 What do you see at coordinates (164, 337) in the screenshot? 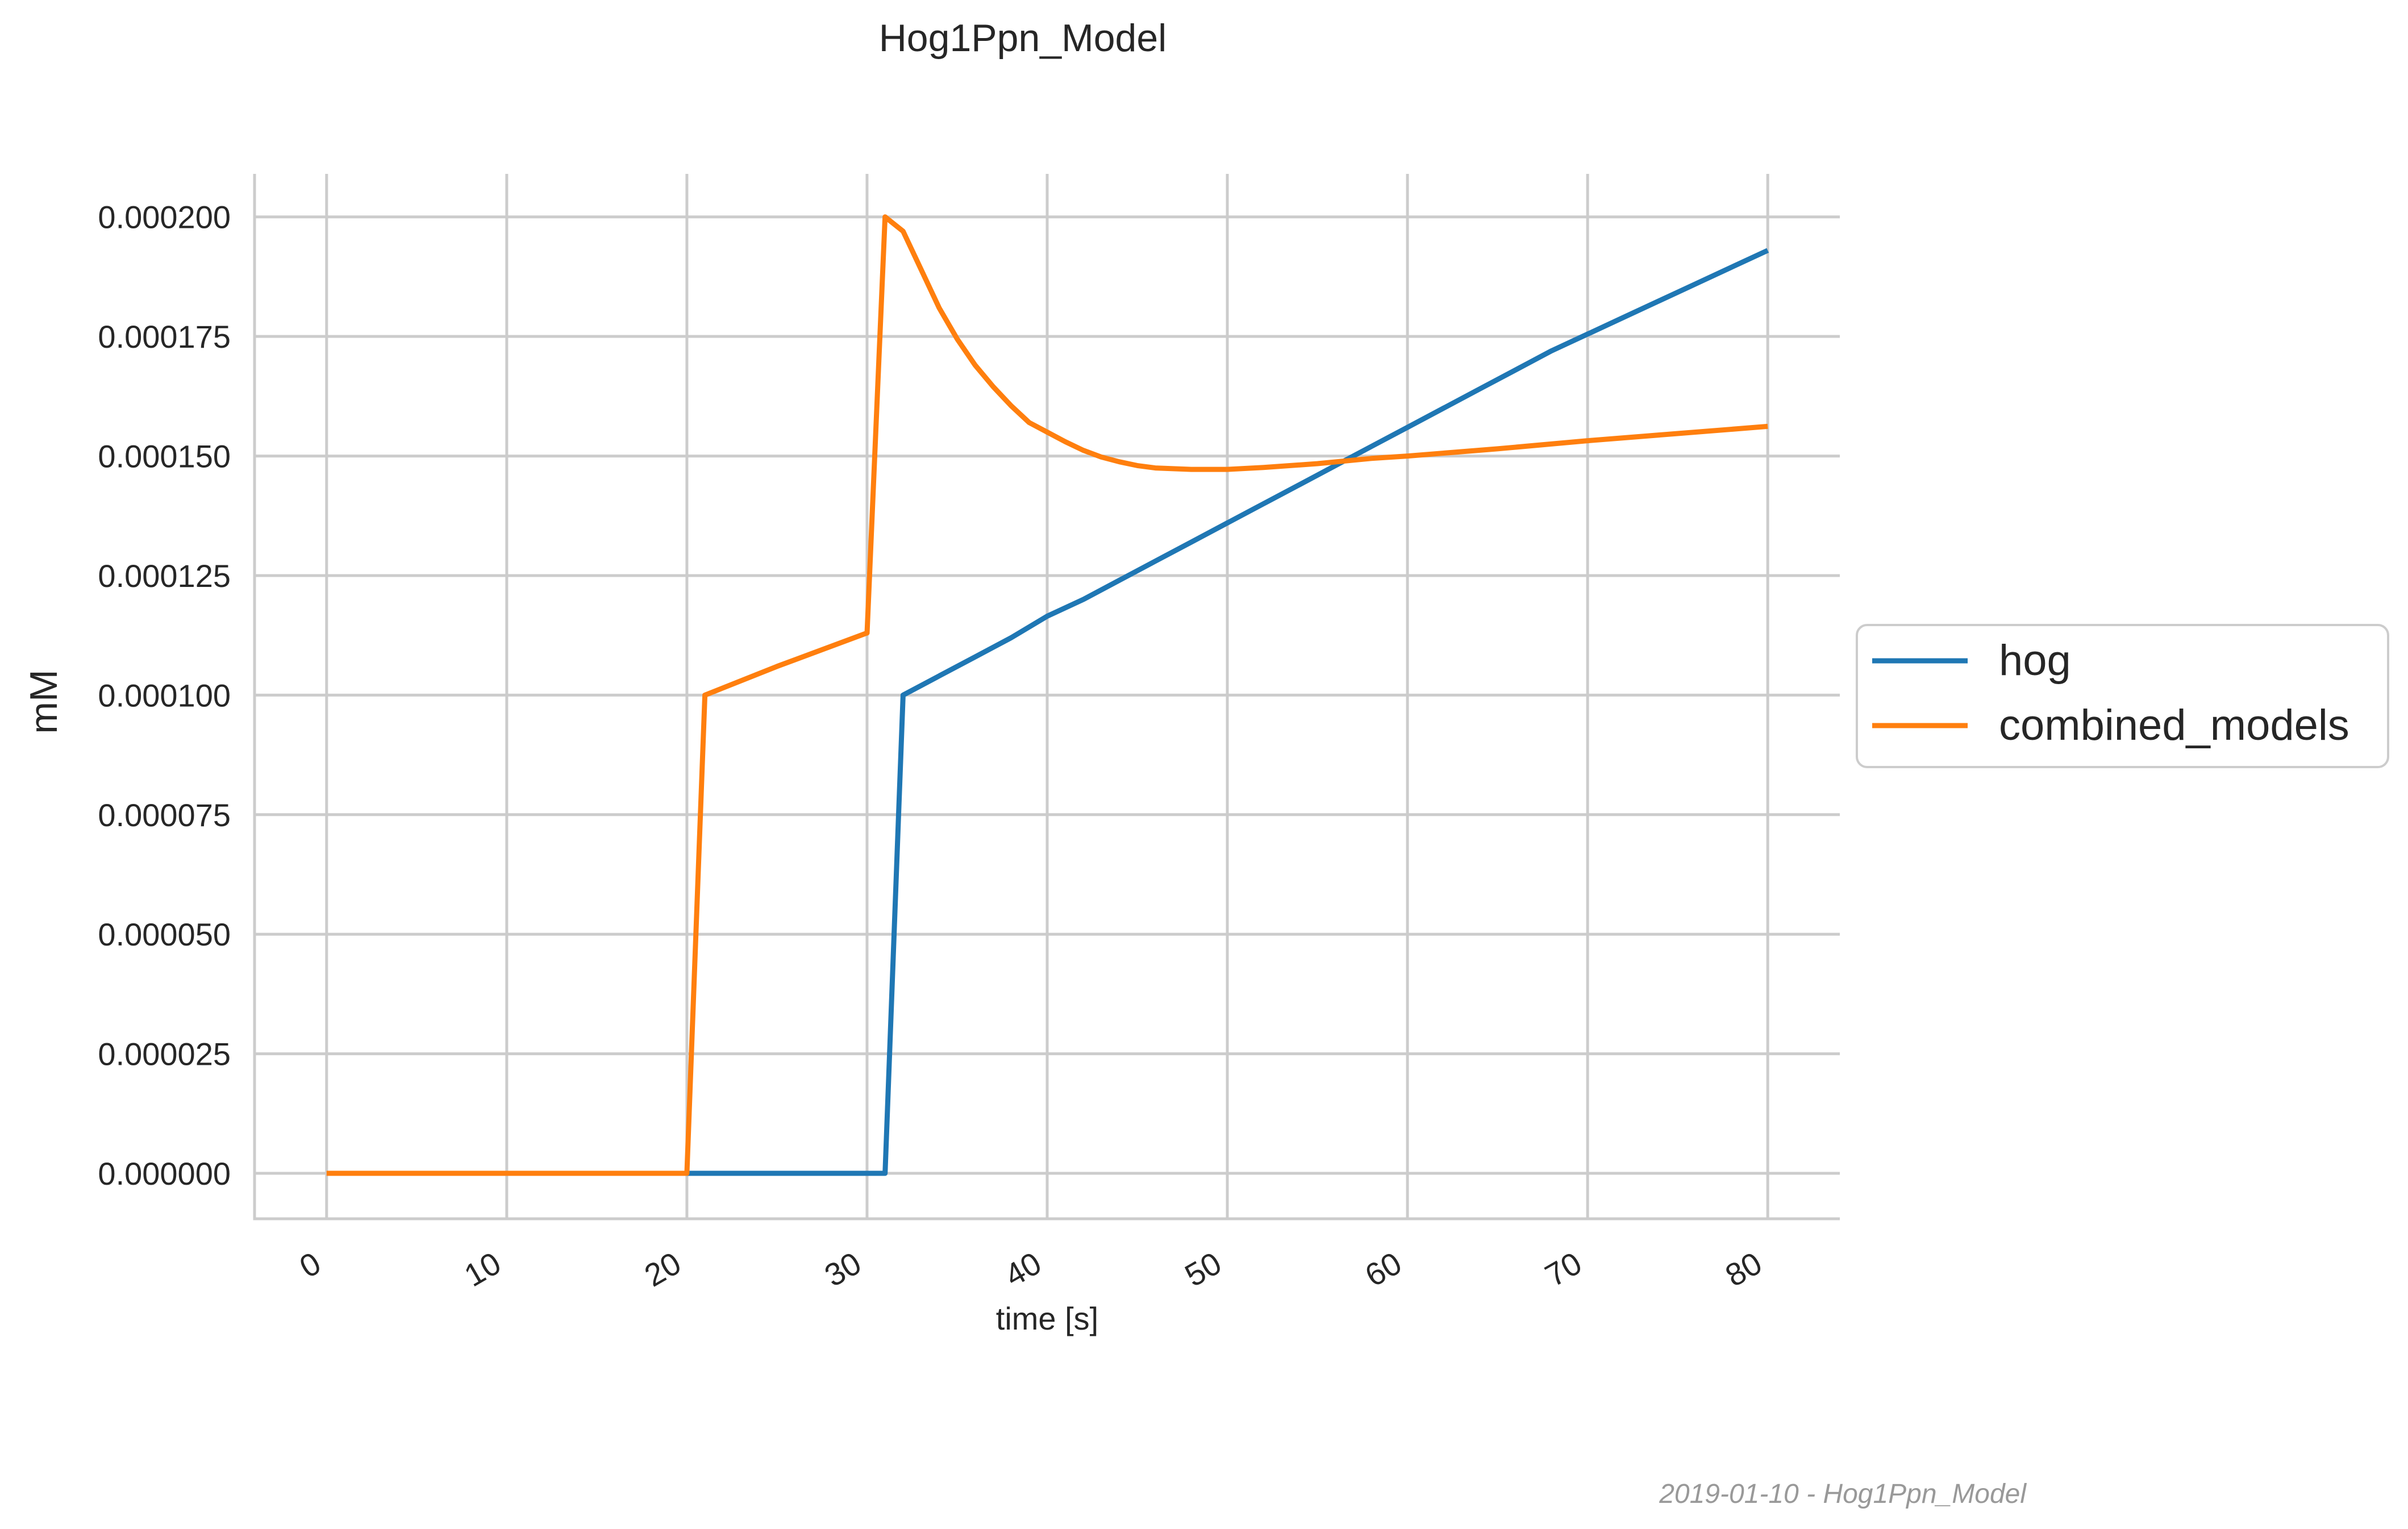
I see `y-tick-label: 0.000175` at bounding box center [164, 337].